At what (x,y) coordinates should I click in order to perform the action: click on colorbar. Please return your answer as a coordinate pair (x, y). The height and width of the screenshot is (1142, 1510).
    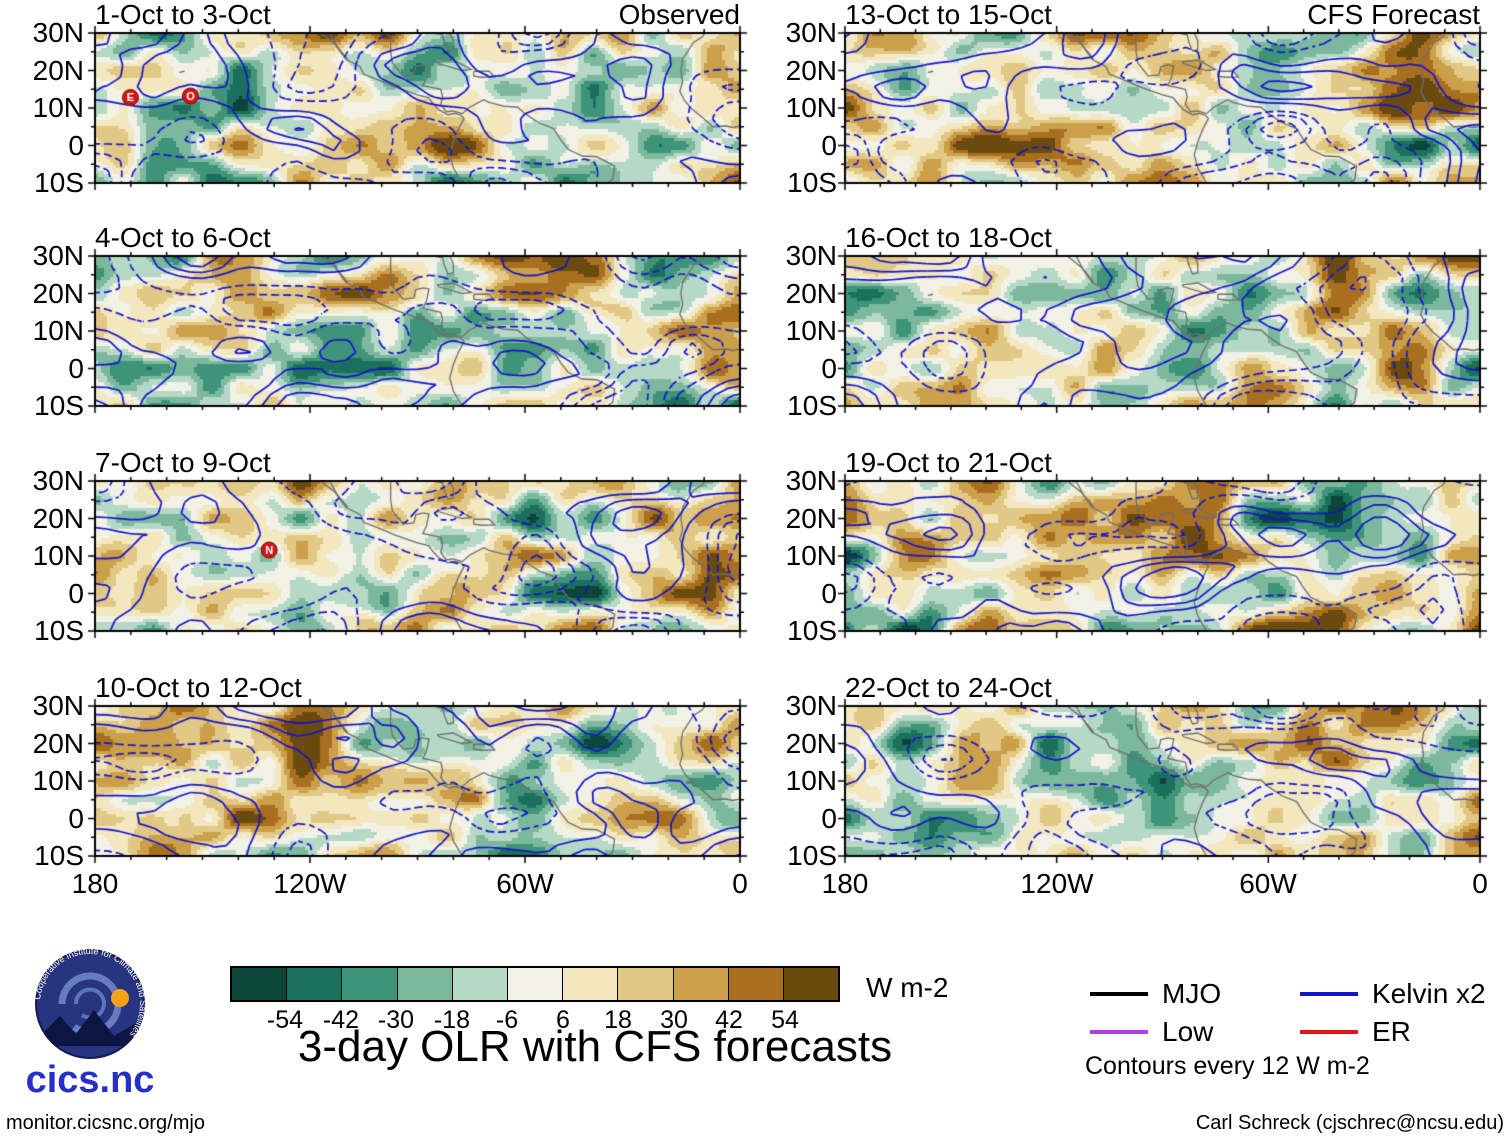
    Looking at the image, I should click on (535, 984).